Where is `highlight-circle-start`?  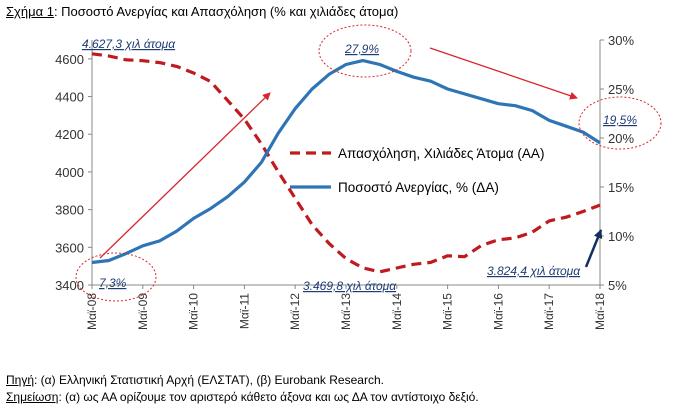
highlight-circle-start is located at coordinates (116, 277).